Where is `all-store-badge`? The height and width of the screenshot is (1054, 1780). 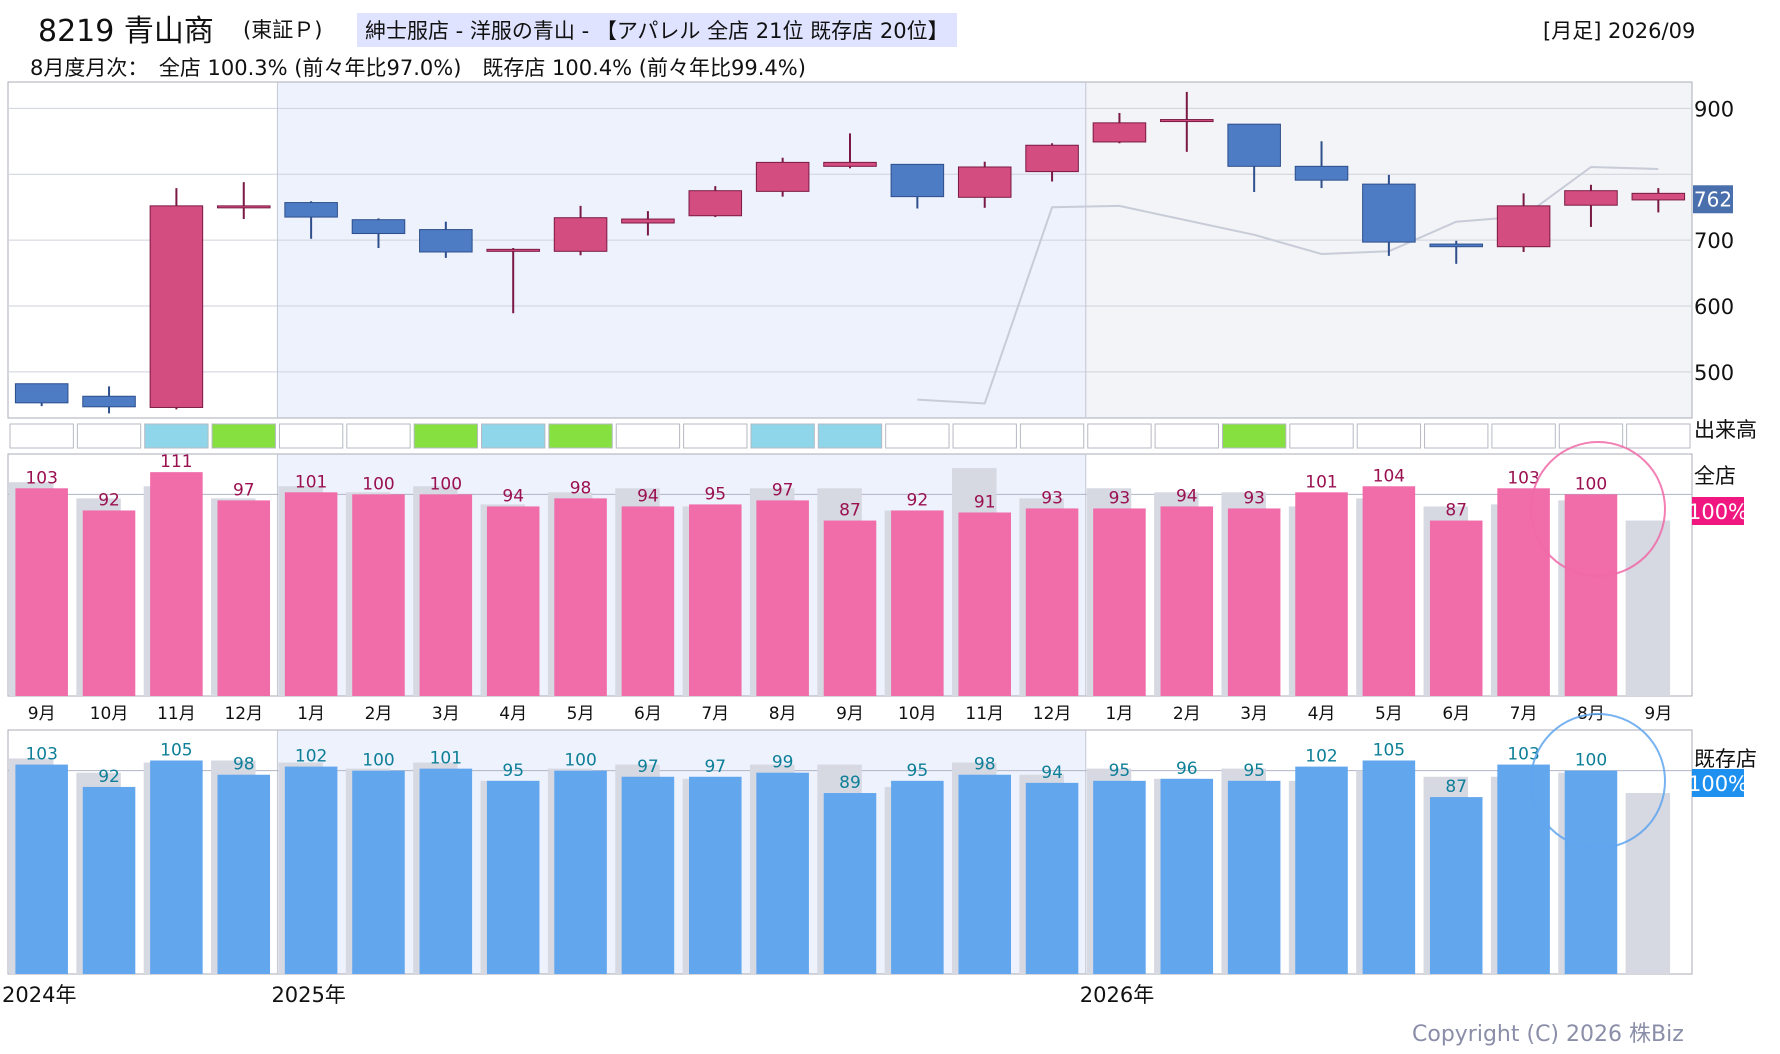
all-store-badge is located at coordinates (1718, 511).